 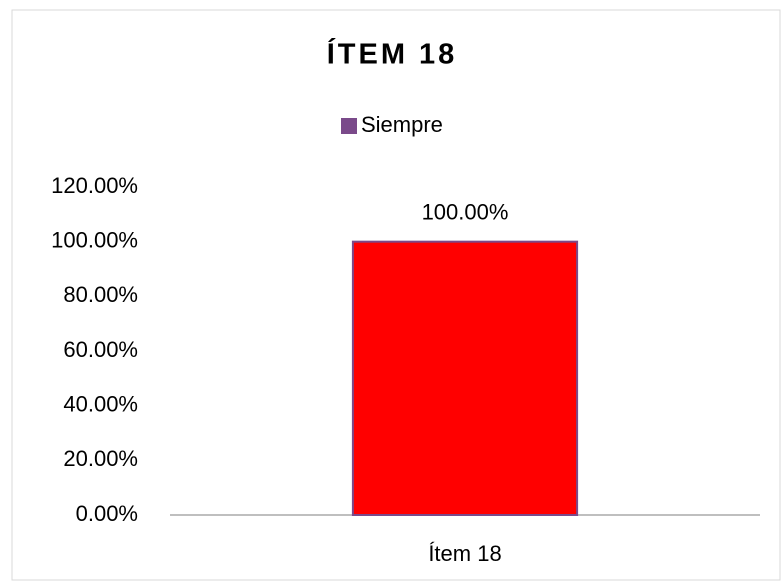 What do you see at coordinates (465, 211) in the screenshot?
I see `value-label: 100.00%` at bounding box center [465, 211].